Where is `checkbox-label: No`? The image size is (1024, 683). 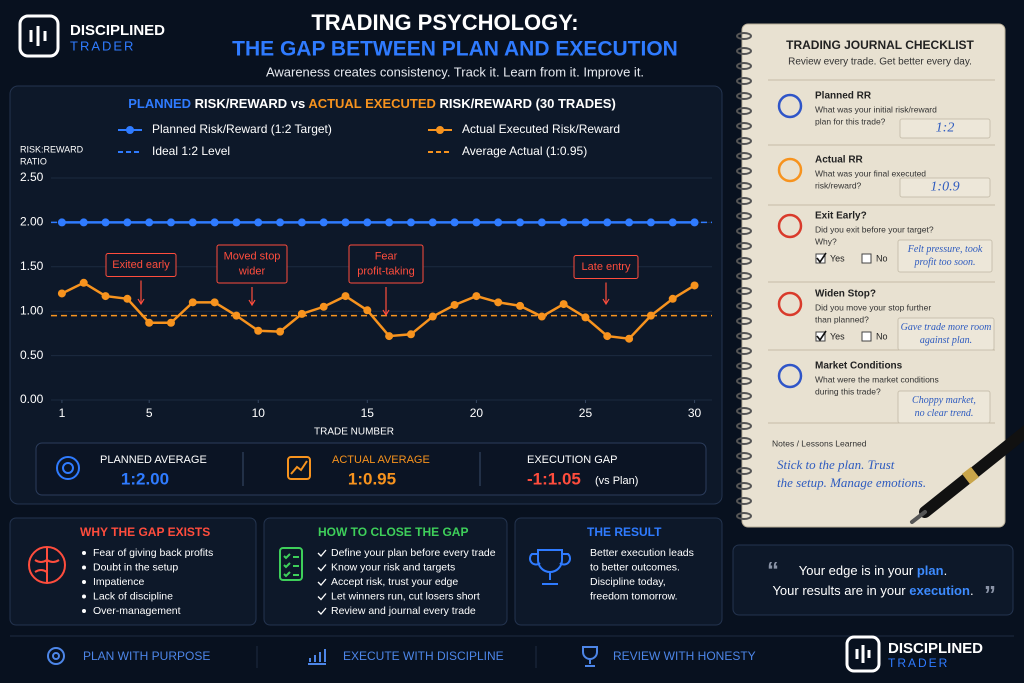
checkbox-label: No is located at coordinates (882, 258).